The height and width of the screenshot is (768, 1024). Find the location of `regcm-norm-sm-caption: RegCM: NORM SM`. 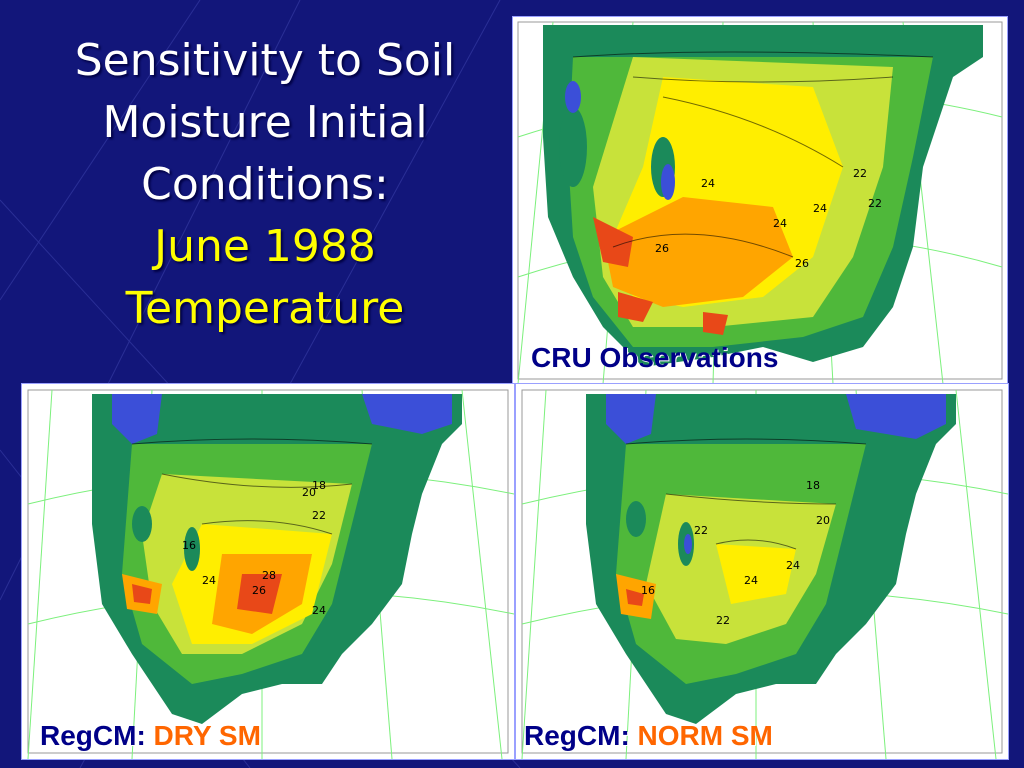

regcm-norm-sm-caption: RegCM: NORM SM is located at coordinates (648, 736).